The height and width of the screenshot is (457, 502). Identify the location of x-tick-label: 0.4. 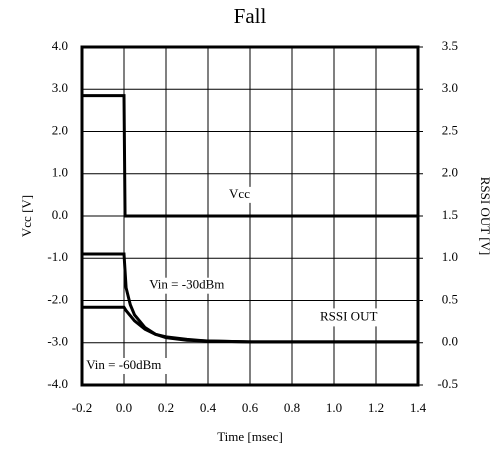
(208, 407).